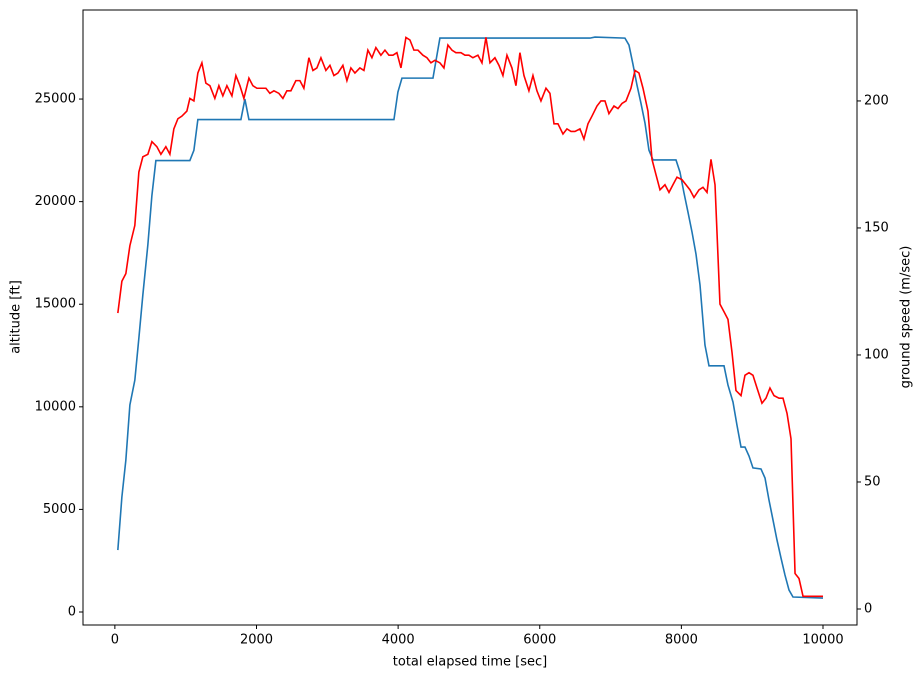 Image resolution: width=923 pixels, height=683 pixels. What do you see at coordinates (822, 640) in the screenshot?
I see `x-tick-label: 10000` at bounding box center [822, 640].